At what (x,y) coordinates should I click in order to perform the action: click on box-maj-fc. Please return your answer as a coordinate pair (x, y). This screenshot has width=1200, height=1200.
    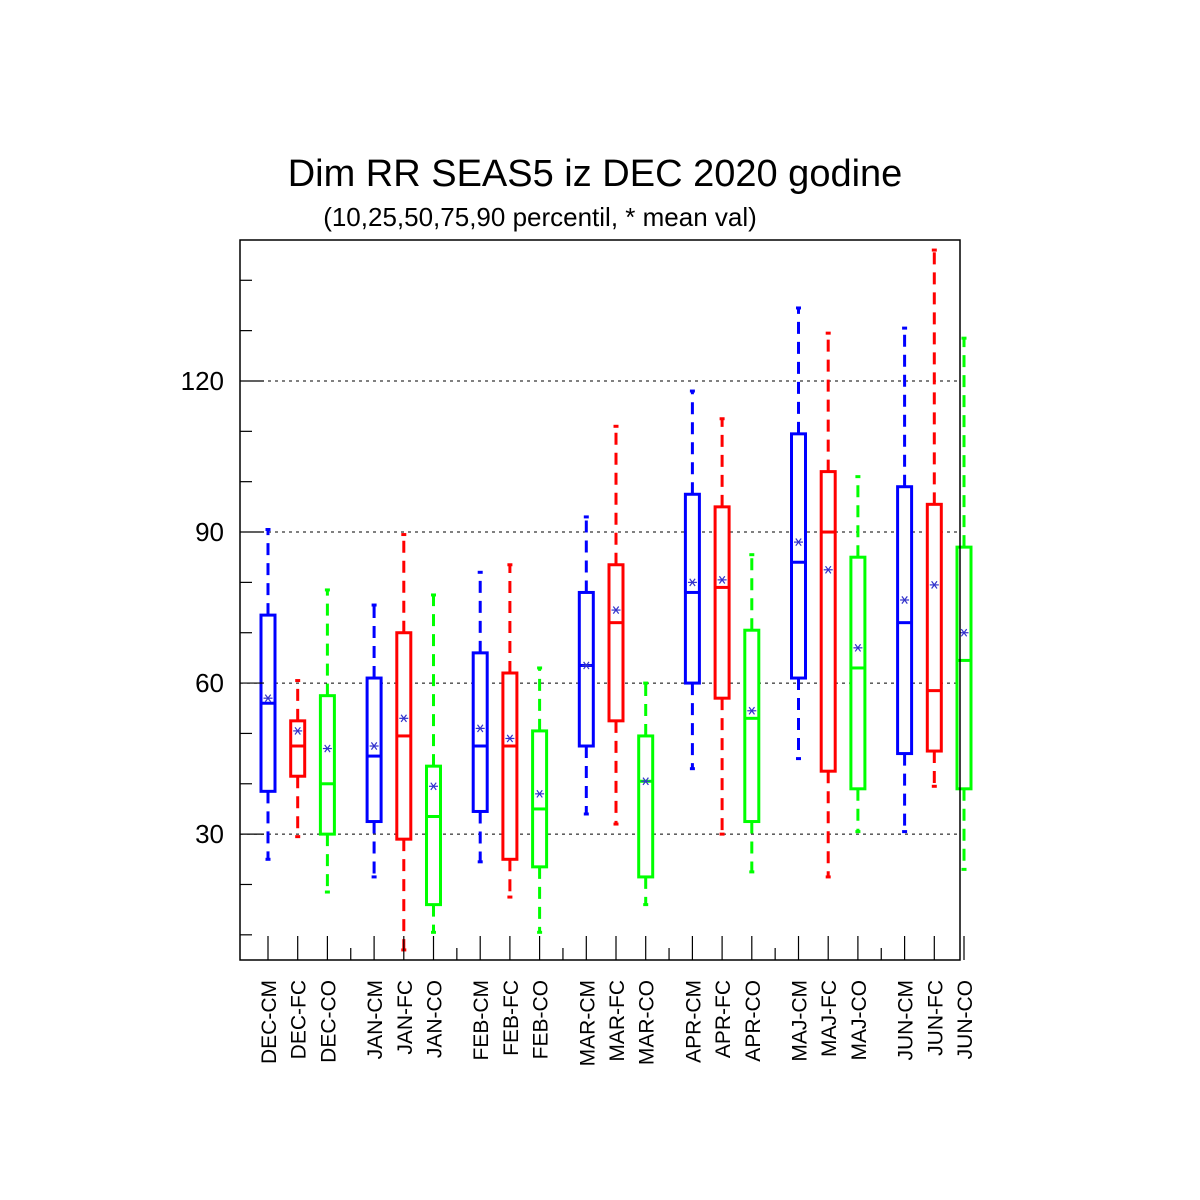
    Looking at the image, I should click on (828, 605).